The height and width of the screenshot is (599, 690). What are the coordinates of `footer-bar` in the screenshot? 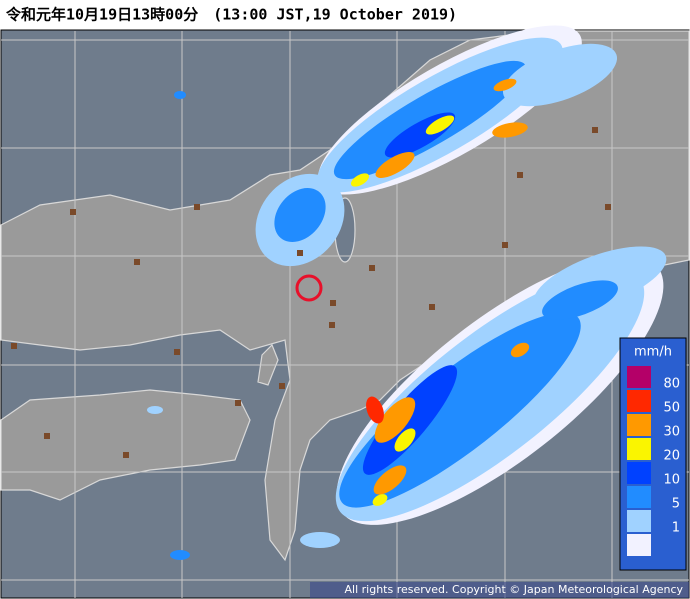 It's located at (499, 590).